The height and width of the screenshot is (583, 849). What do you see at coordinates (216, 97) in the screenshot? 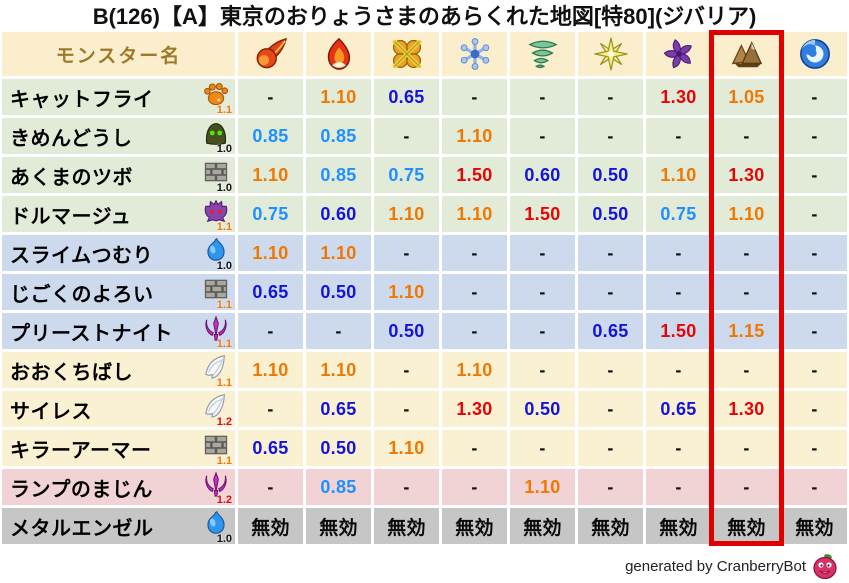
I see `family-badge: 1.1` at bounding box center [216, 97].